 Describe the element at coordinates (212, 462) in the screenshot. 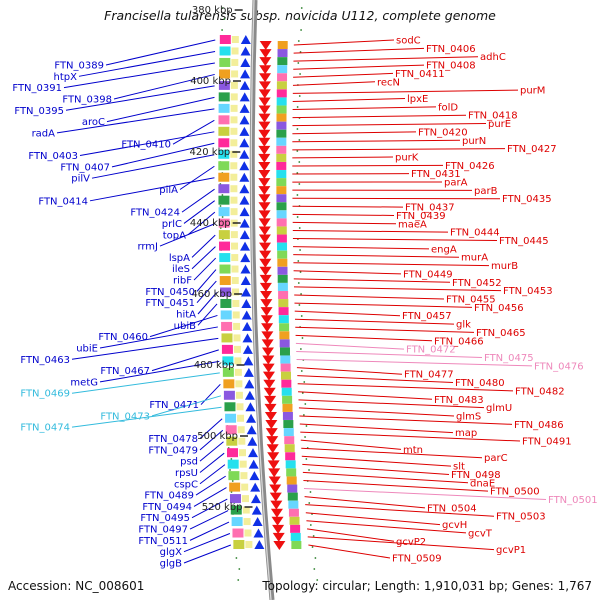

I see `leader-rpsu` at that location.